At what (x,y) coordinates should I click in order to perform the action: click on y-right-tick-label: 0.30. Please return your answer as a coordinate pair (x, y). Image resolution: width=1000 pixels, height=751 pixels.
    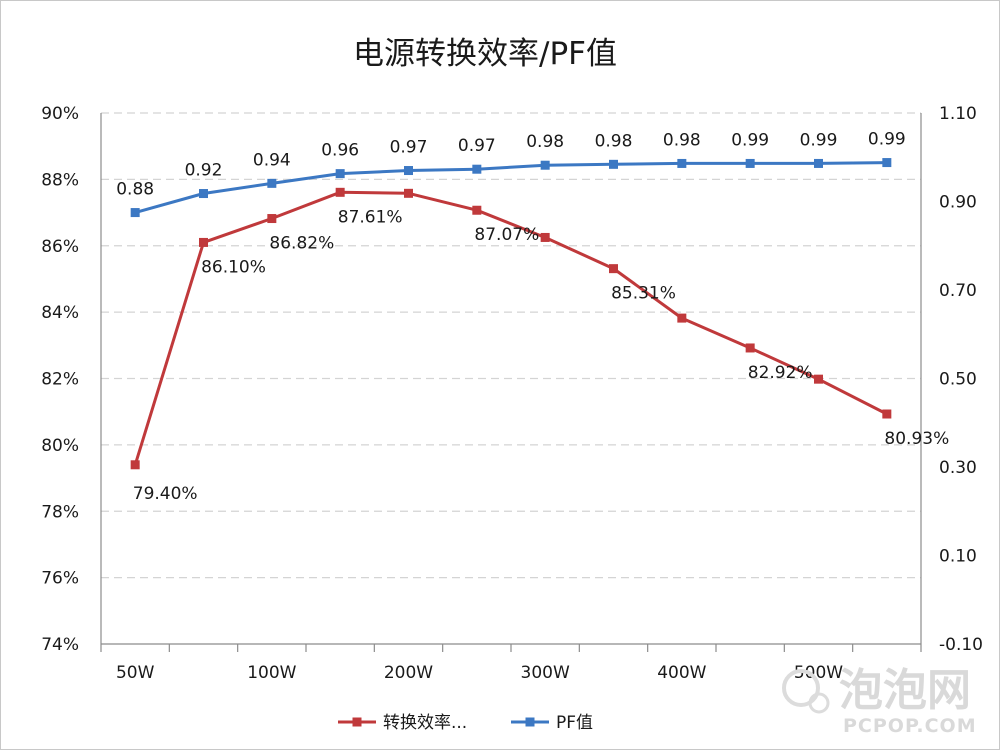
    Looking at the image, I should click on (958, 468).